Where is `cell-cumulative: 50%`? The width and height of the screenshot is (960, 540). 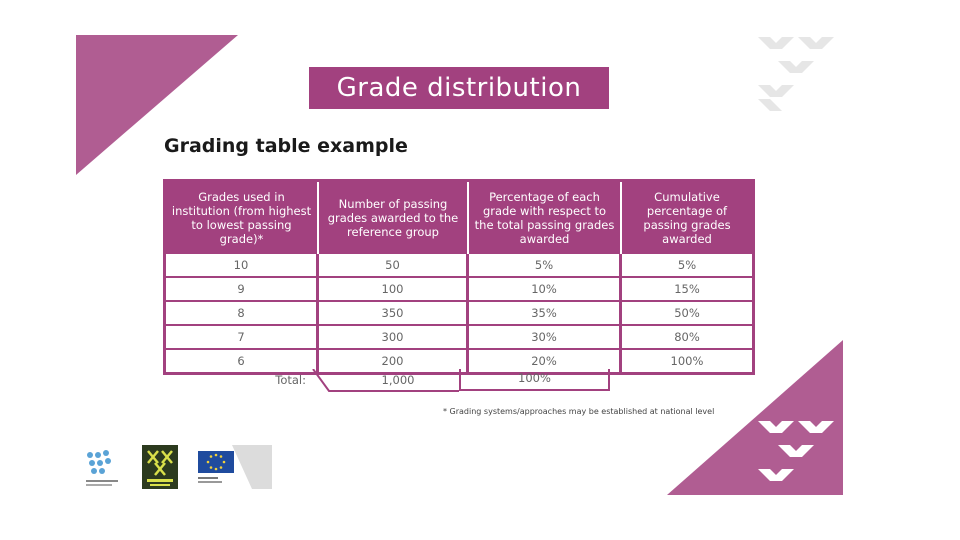
cell-cumulative: 50% is located at coordinates (687, 314).